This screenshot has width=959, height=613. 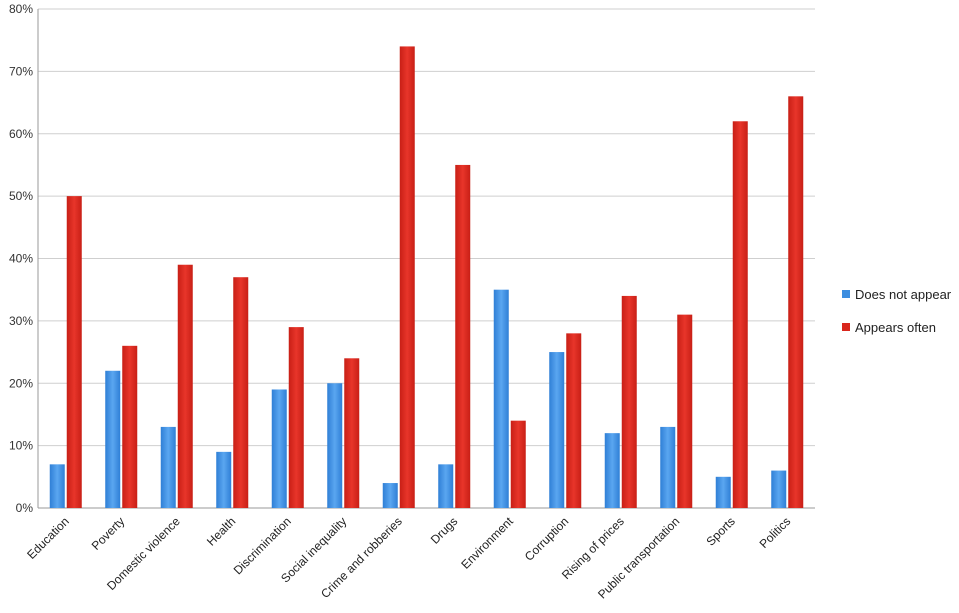 I want to click on bar-appears-often-domestic-violence, so click(x=185, y=386).